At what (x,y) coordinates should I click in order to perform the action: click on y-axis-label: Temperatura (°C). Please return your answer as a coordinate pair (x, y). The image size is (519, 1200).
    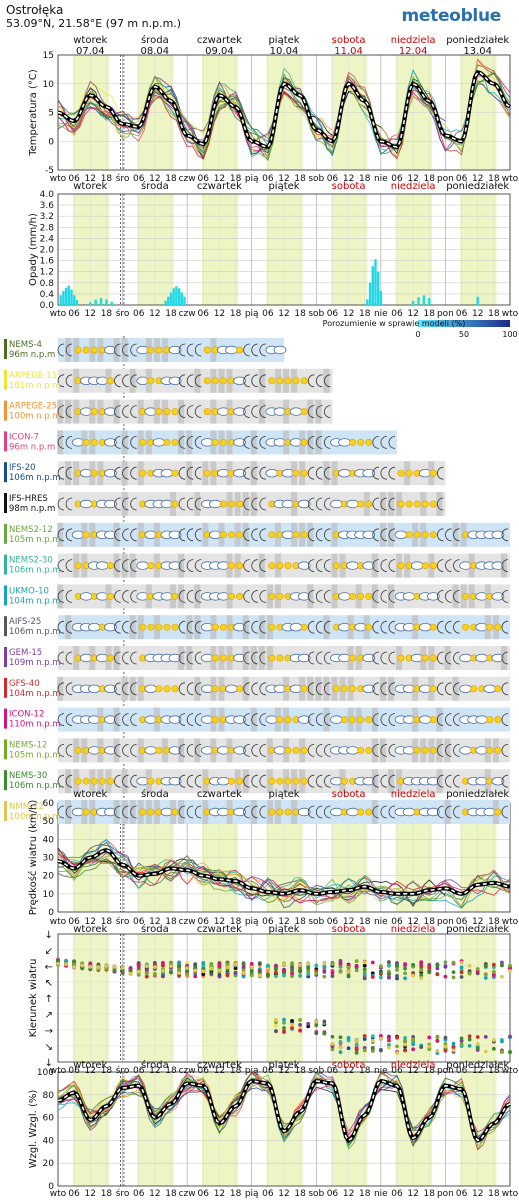
    Looking at the image, I should click on (33, 113).